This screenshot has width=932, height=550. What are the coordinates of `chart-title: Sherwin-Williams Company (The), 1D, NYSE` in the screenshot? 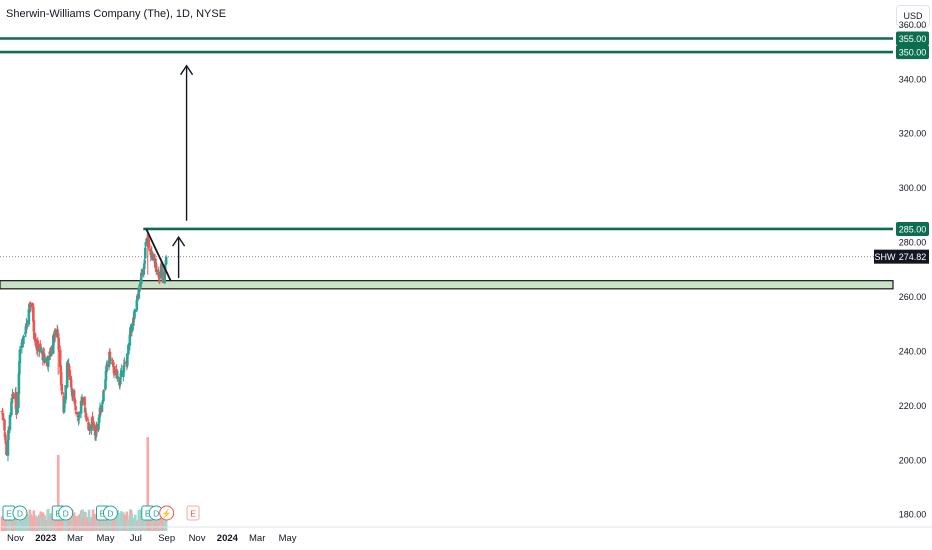 It's located at (116, 14).